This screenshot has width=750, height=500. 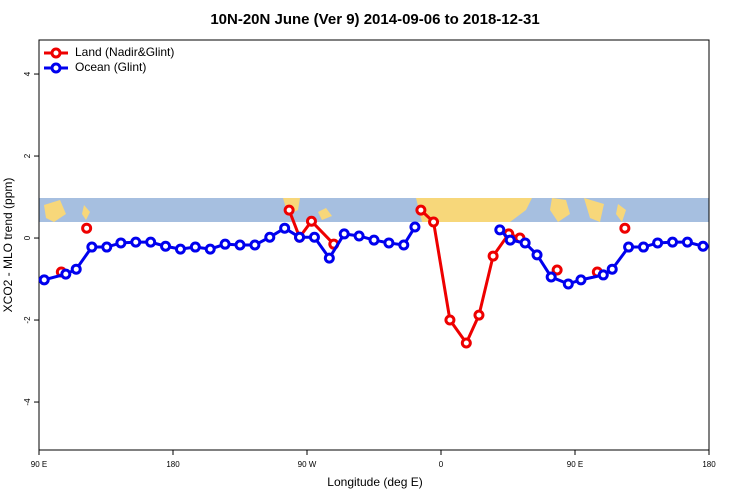 I want to click on x-tick-label: 90 W, so click(x=307, y=464).